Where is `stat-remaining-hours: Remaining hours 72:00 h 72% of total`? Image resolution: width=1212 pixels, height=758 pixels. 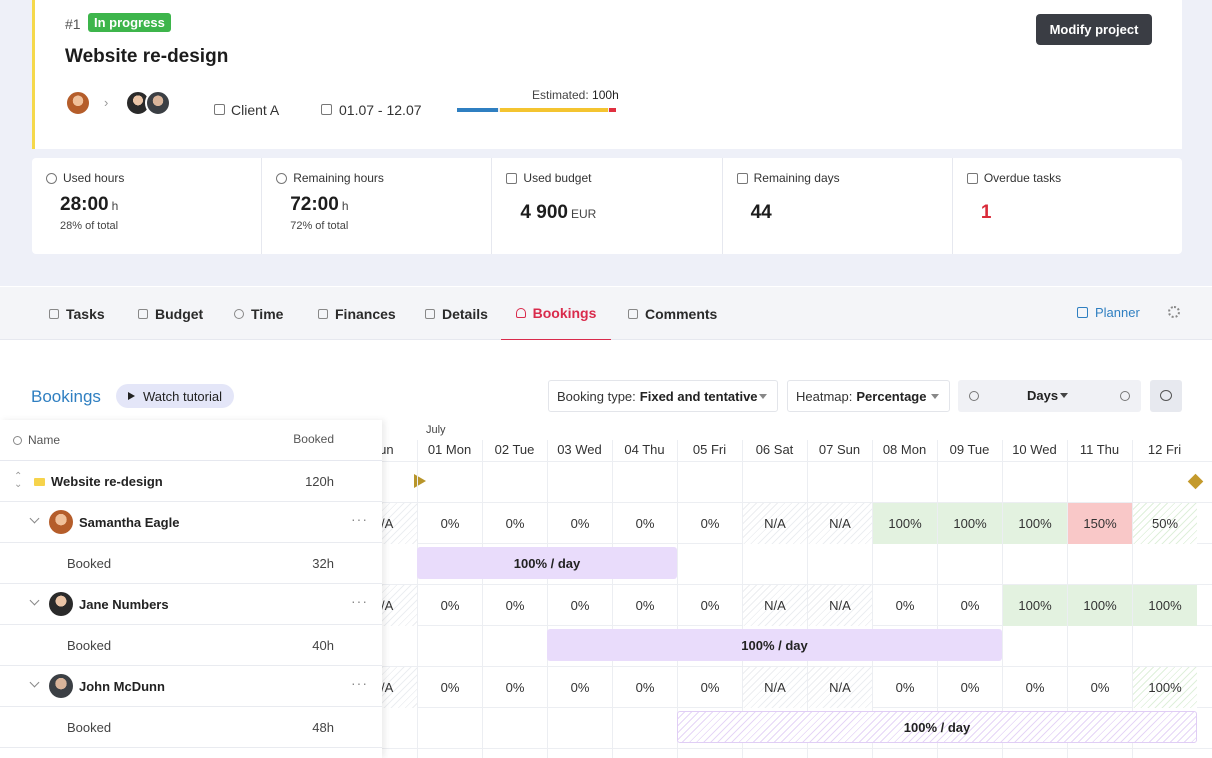 stat-remaining-hours: Remaining hours 72:00 h 72% of total is located at coordinates (377, 206).